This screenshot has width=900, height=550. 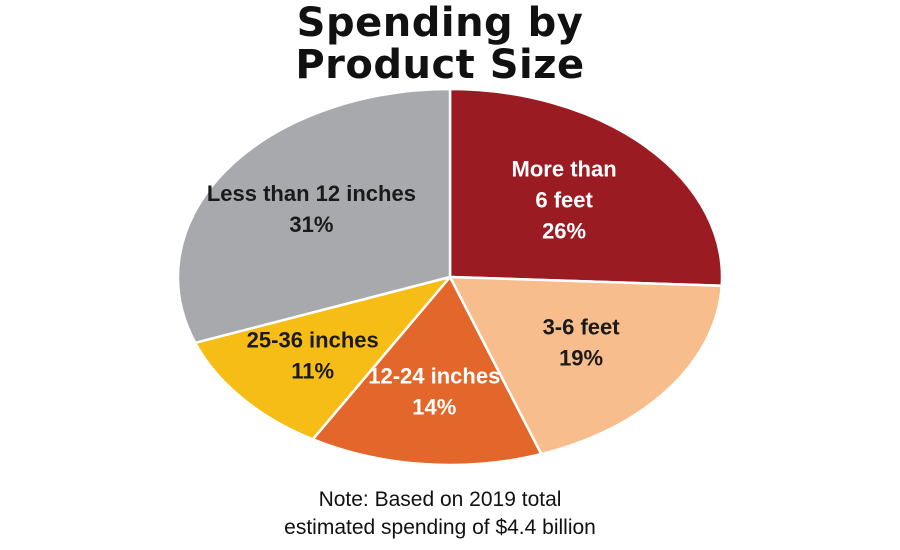 I want to click on slice-category-label: 6 feet, so click(x=564, y=200).